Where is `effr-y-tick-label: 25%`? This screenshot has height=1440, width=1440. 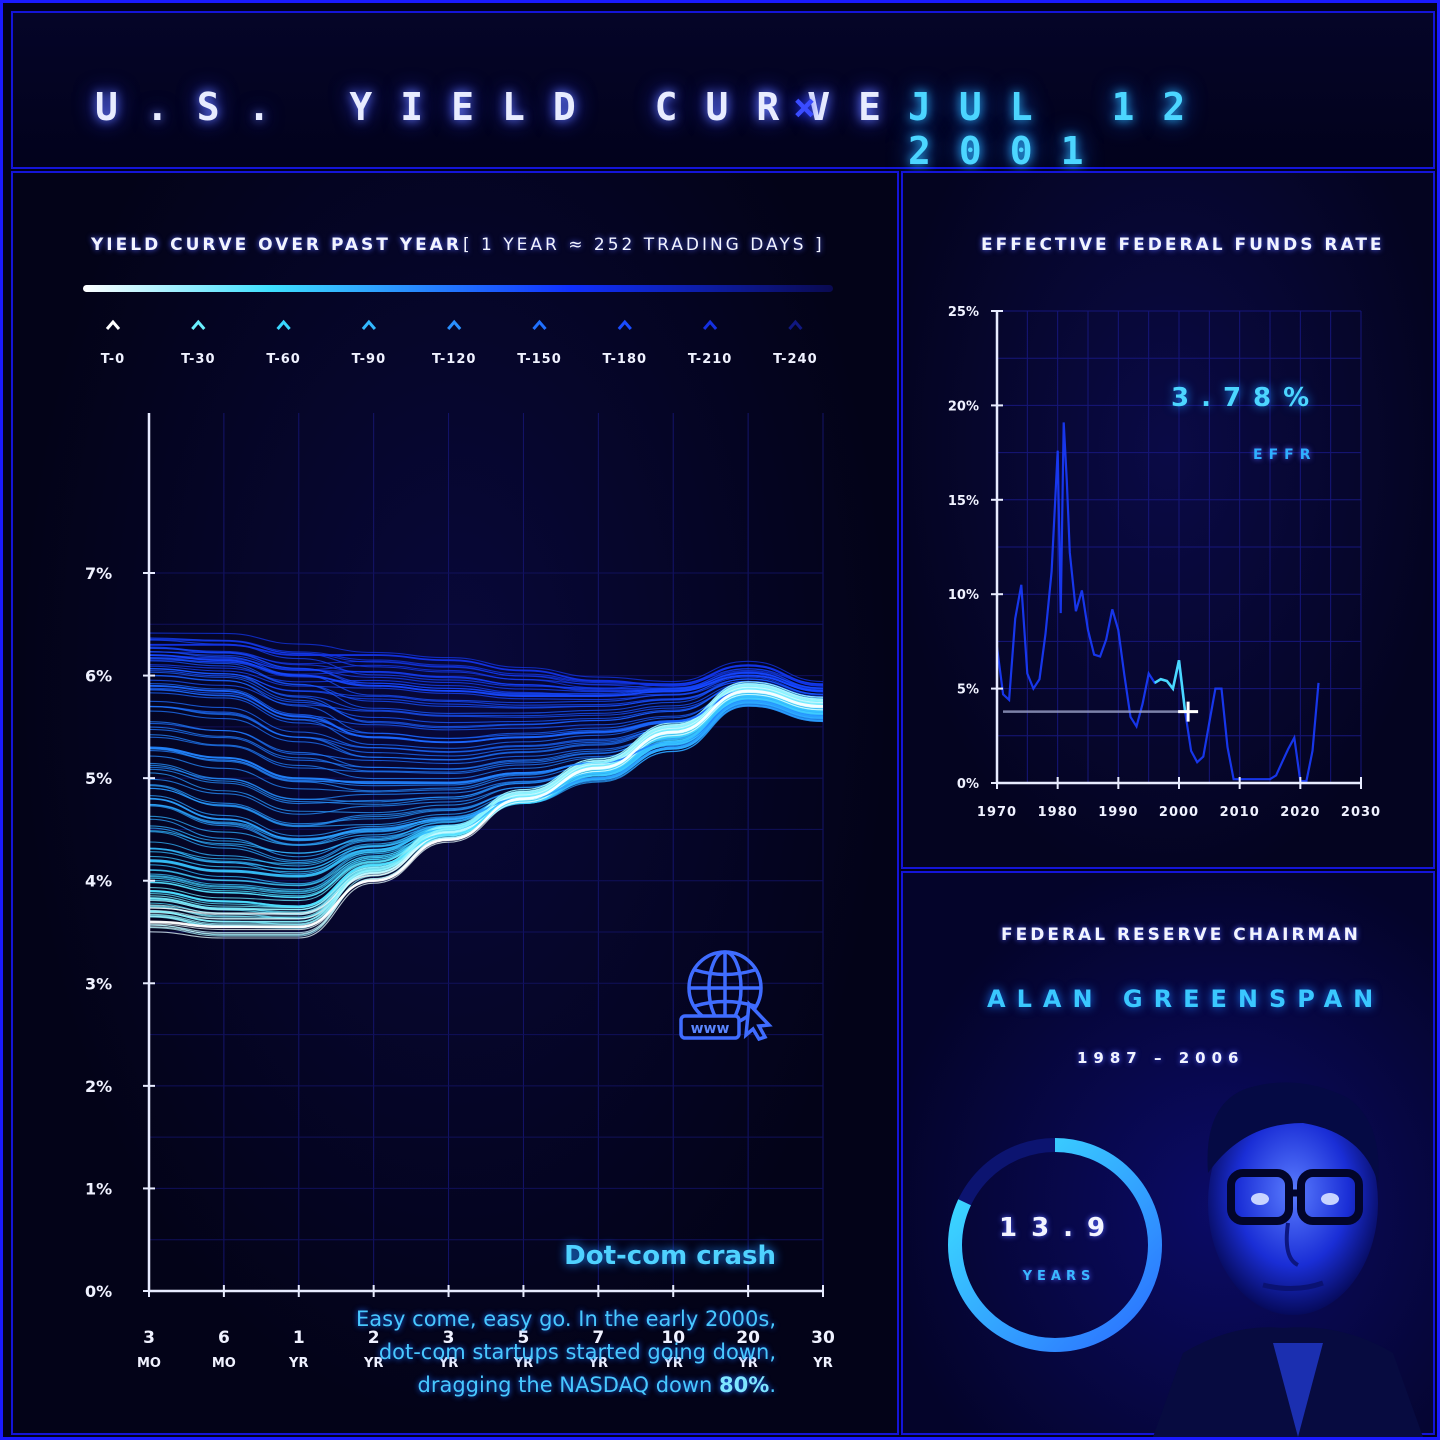
effr-y-tick-label: 25% is located at coordinates (963, 312).